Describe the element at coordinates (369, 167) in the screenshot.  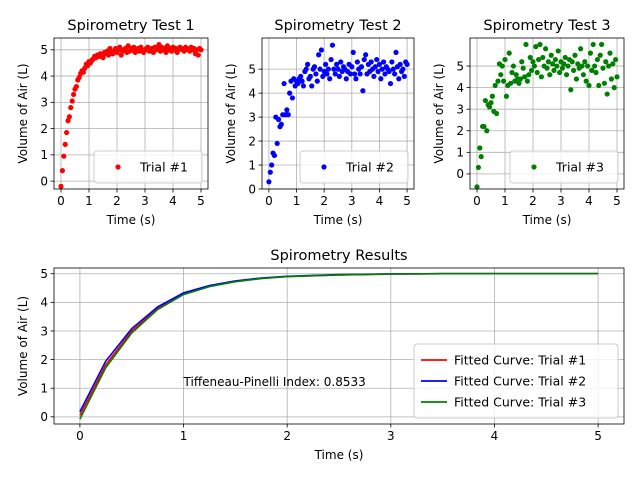
I see `legend-label: Trial #2` at that location.